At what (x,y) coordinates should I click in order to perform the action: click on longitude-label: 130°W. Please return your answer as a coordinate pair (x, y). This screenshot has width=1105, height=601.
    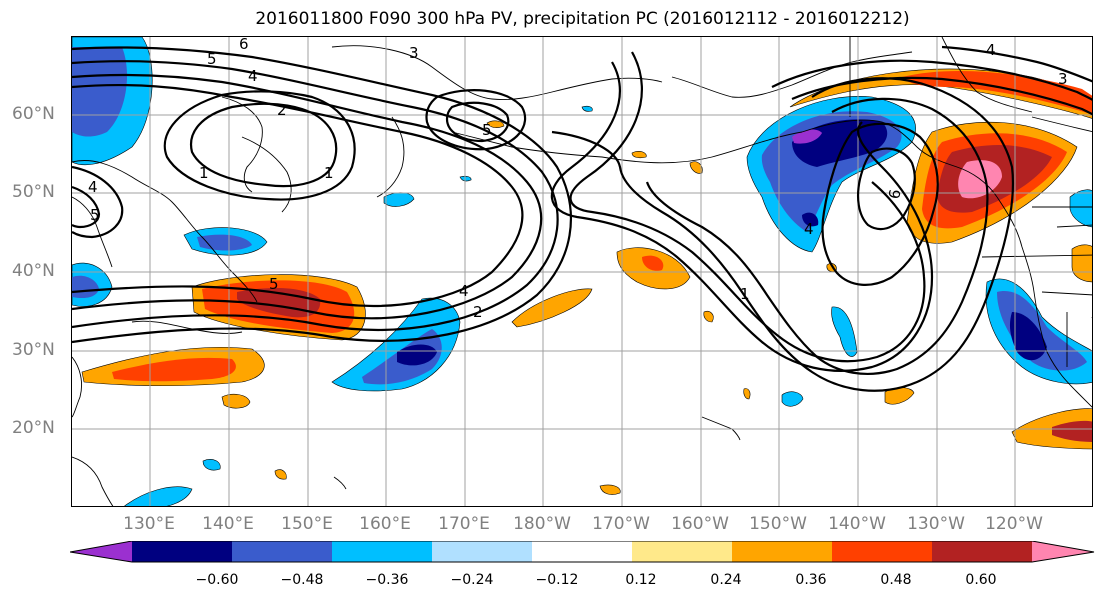
    Looking at the image, I should click on (936, 524).